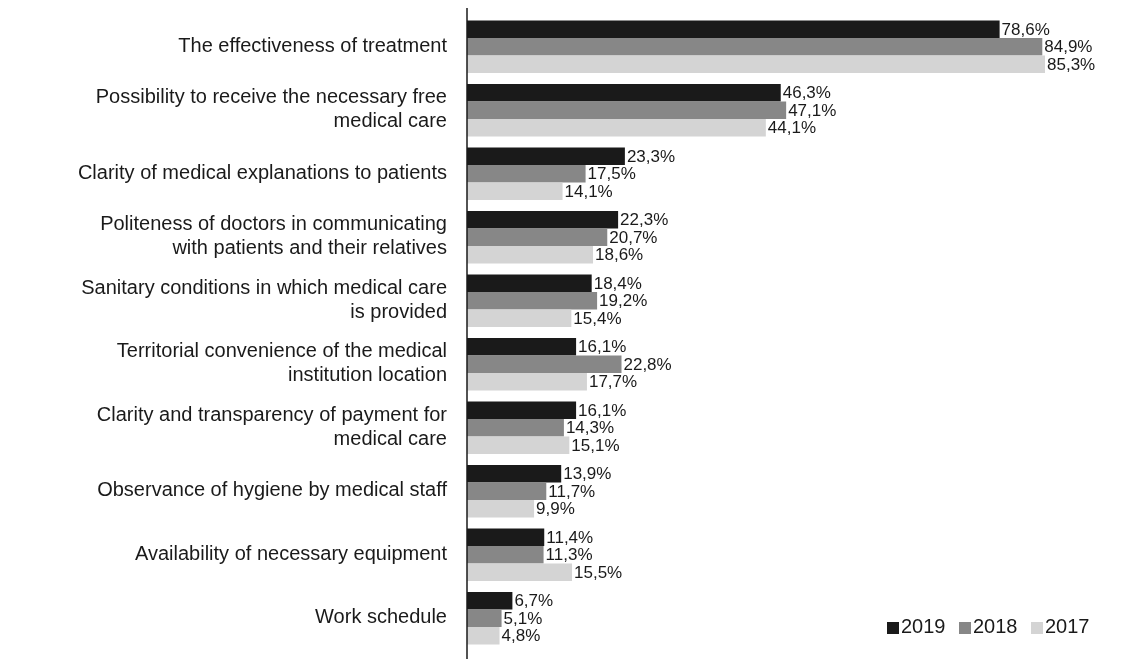  What do you see at coordinates (281, 362) in the screenshot?
I see `y-tick-label: Territorial convenience of the medical institution location` at bounding box center [281, 362].